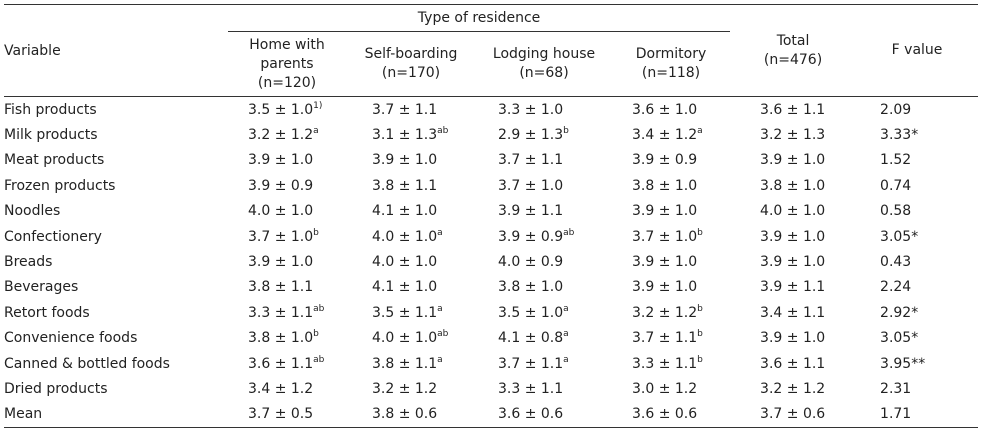 This screenshot has height=431, width=984. What do you see at coordinates (700, 308) in the screenshot?
I see `cell-dorm-superscript: b` at bounding box center [700, 308].